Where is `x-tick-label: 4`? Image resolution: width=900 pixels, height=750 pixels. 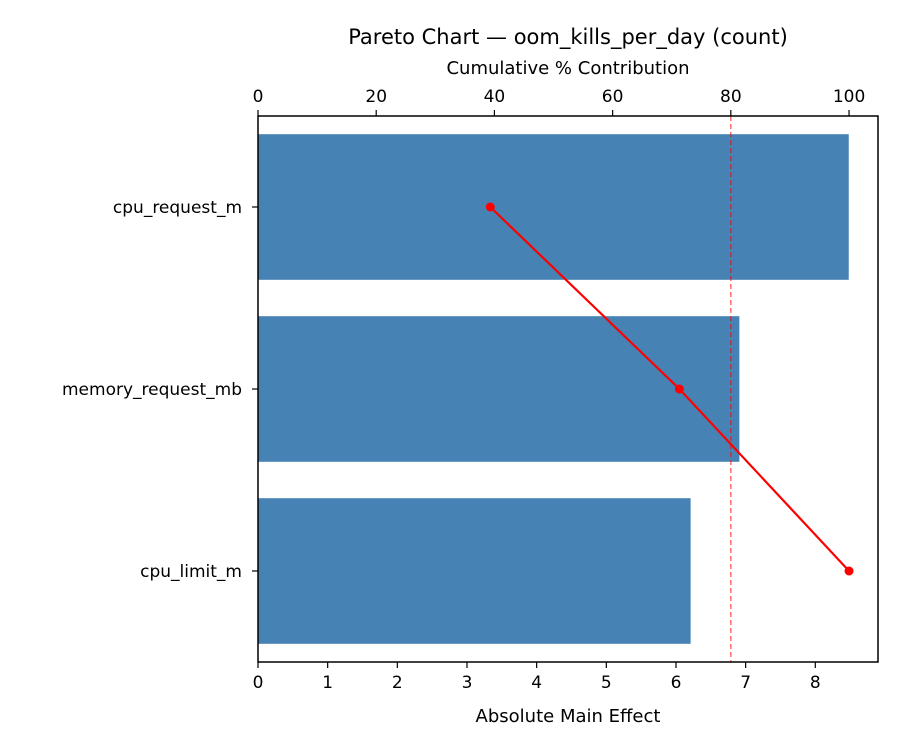
x-tick-label: 4 is located at coordinates (536, 683).